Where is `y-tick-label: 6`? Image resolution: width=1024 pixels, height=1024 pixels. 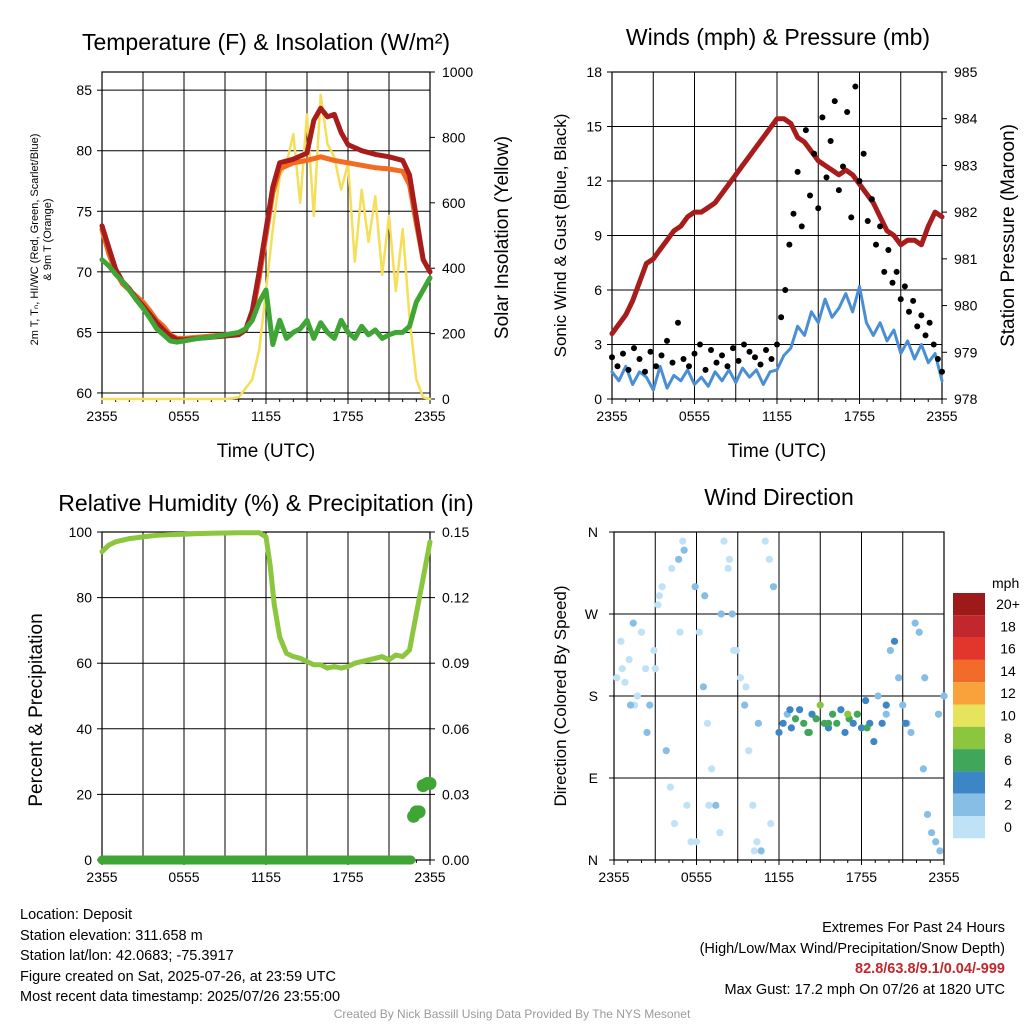 y-tick-label: 6 is located at coordinates (598, 290).